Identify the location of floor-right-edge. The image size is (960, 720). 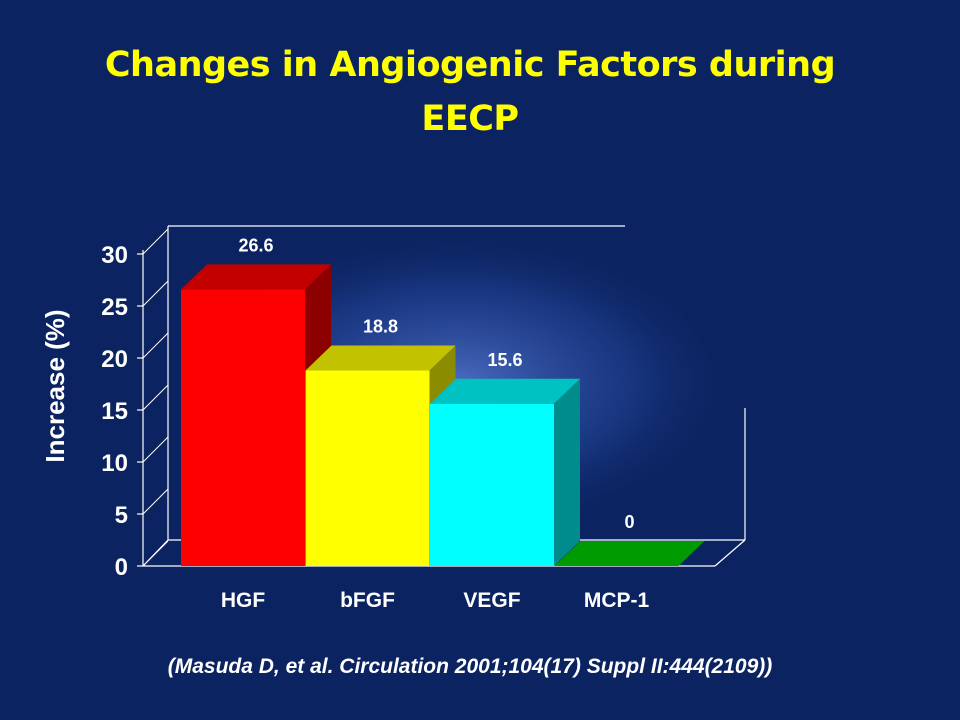
(730, 553).